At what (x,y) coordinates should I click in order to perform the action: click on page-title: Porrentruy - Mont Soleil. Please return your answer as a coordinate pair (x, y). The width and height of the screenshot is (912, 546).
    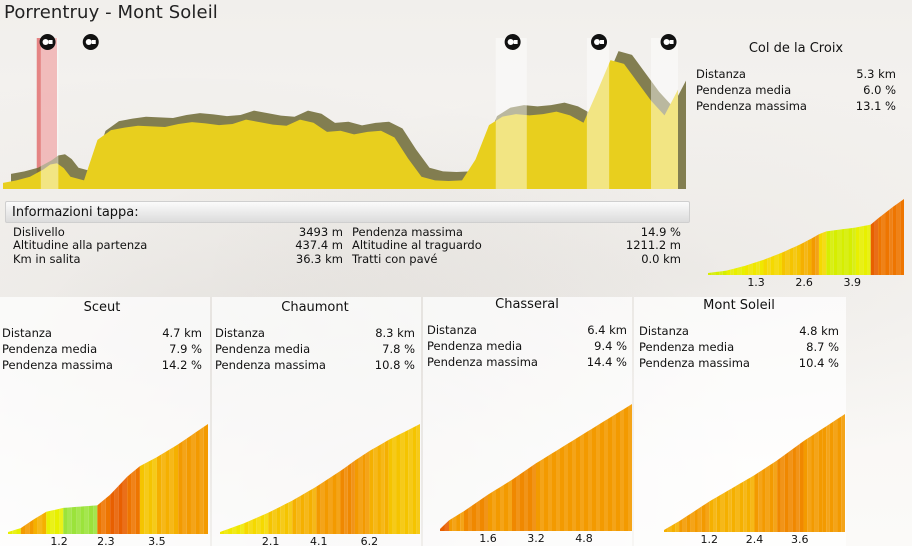
    Looking at the image, I should click on (111, 12).